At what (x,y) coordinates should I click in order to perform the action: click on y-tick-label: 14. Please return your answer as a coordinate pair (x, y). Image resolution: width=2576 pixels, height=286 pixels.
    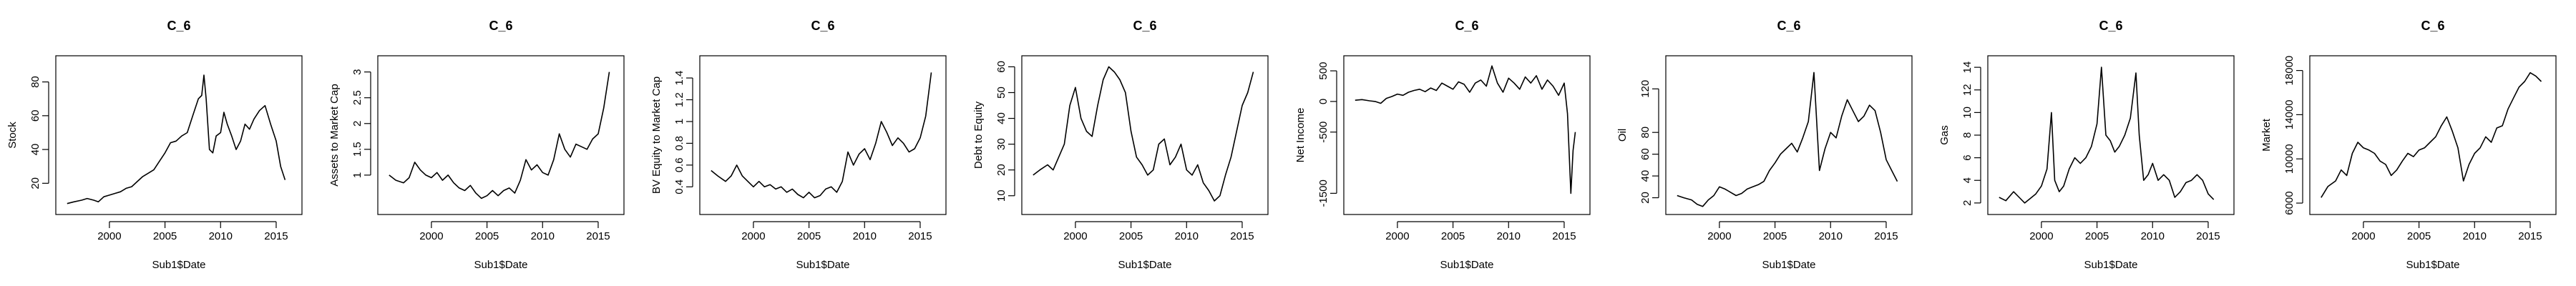
    Looking at the image, I should click on (1967, 67).